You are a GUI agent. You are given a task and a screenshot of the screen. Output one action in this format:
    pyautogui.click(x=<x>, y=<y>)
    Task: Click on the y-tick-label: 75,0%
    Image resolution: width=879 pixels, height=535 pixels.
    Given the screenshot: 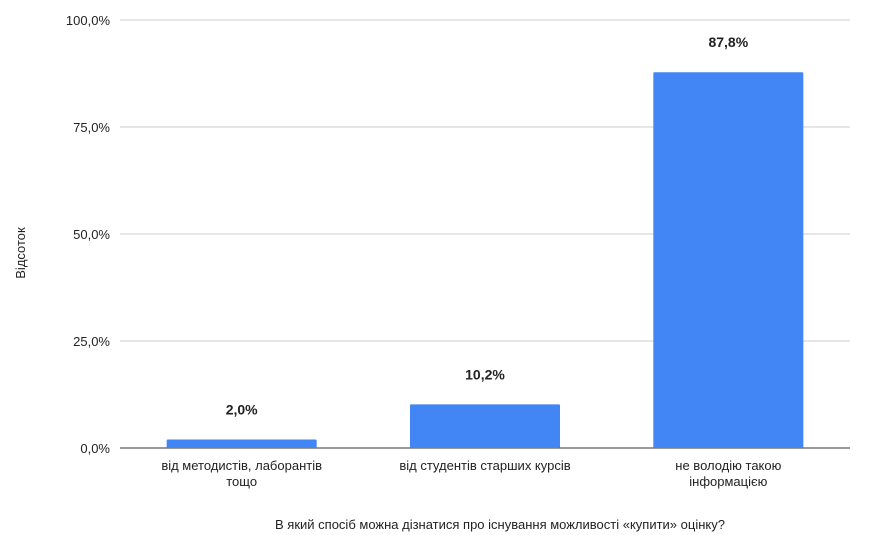 What is the action you would take?
    pyautogui.click(x=91, y=127)
    